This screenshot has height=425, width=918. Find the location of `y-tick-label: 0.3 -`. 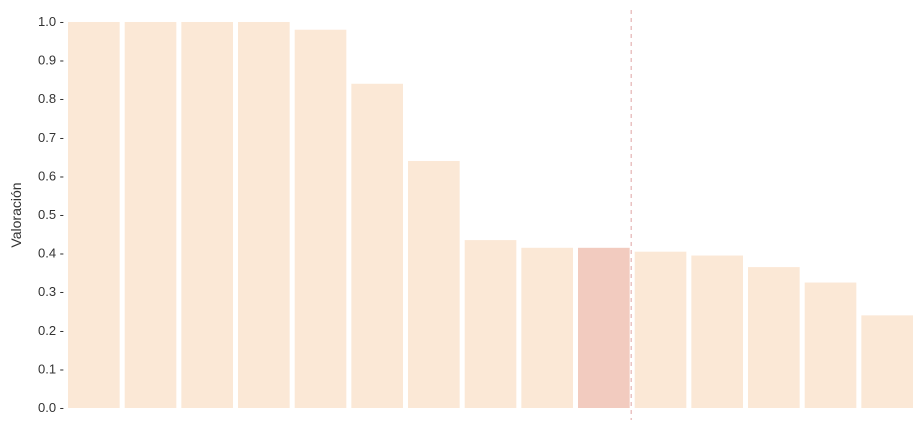

y-tick-label: 0.3 - is located at coordinates (51, 291).